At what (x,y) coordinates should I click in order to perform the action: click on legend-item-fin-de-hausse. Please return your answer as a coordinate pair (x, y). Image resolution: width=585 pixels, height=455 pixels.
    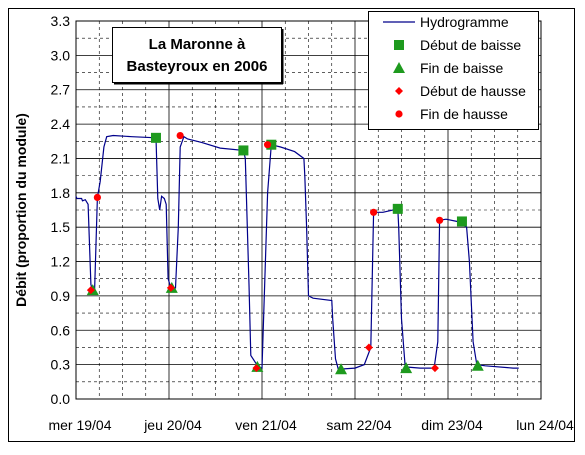
    Looking at the image, I should click on (399, 114).